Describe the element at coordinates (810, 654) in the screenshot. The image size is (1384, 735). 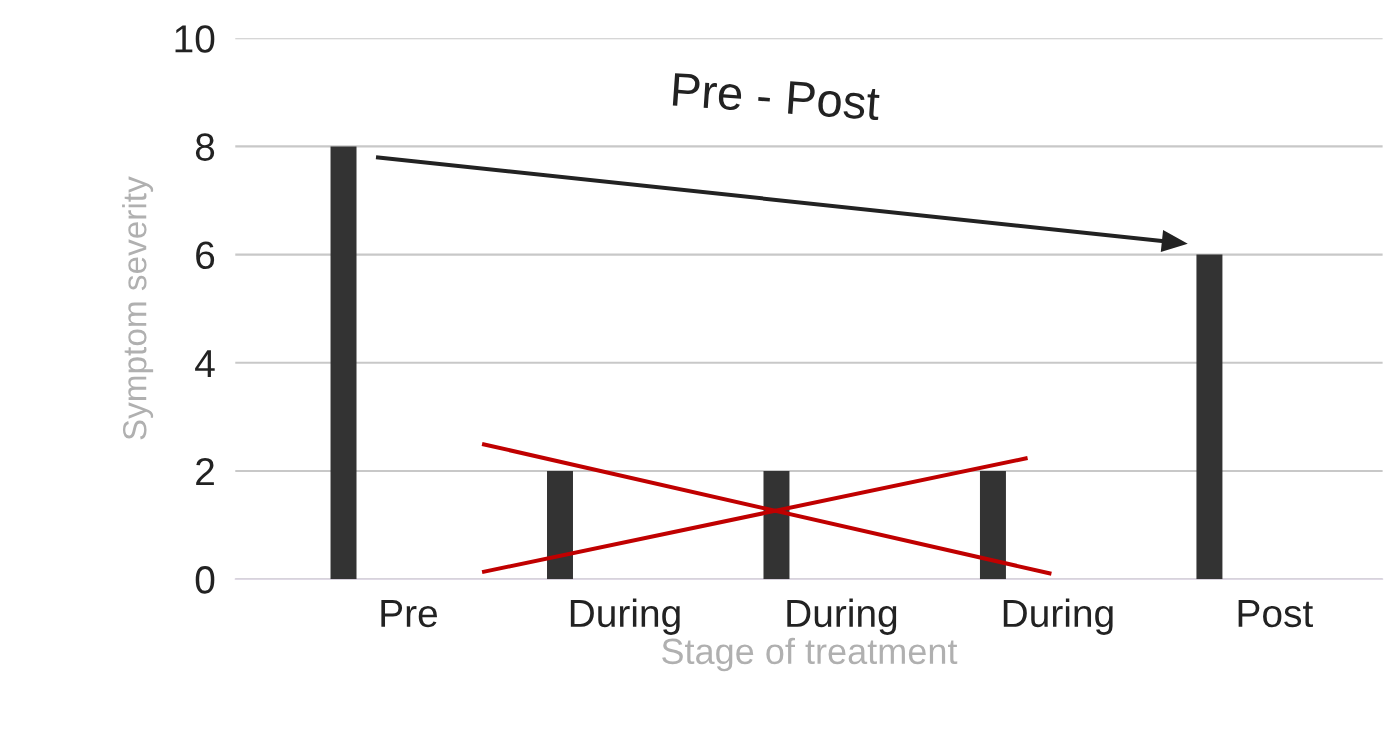
I see `x-axis-title: Stage of treatment` at that location.